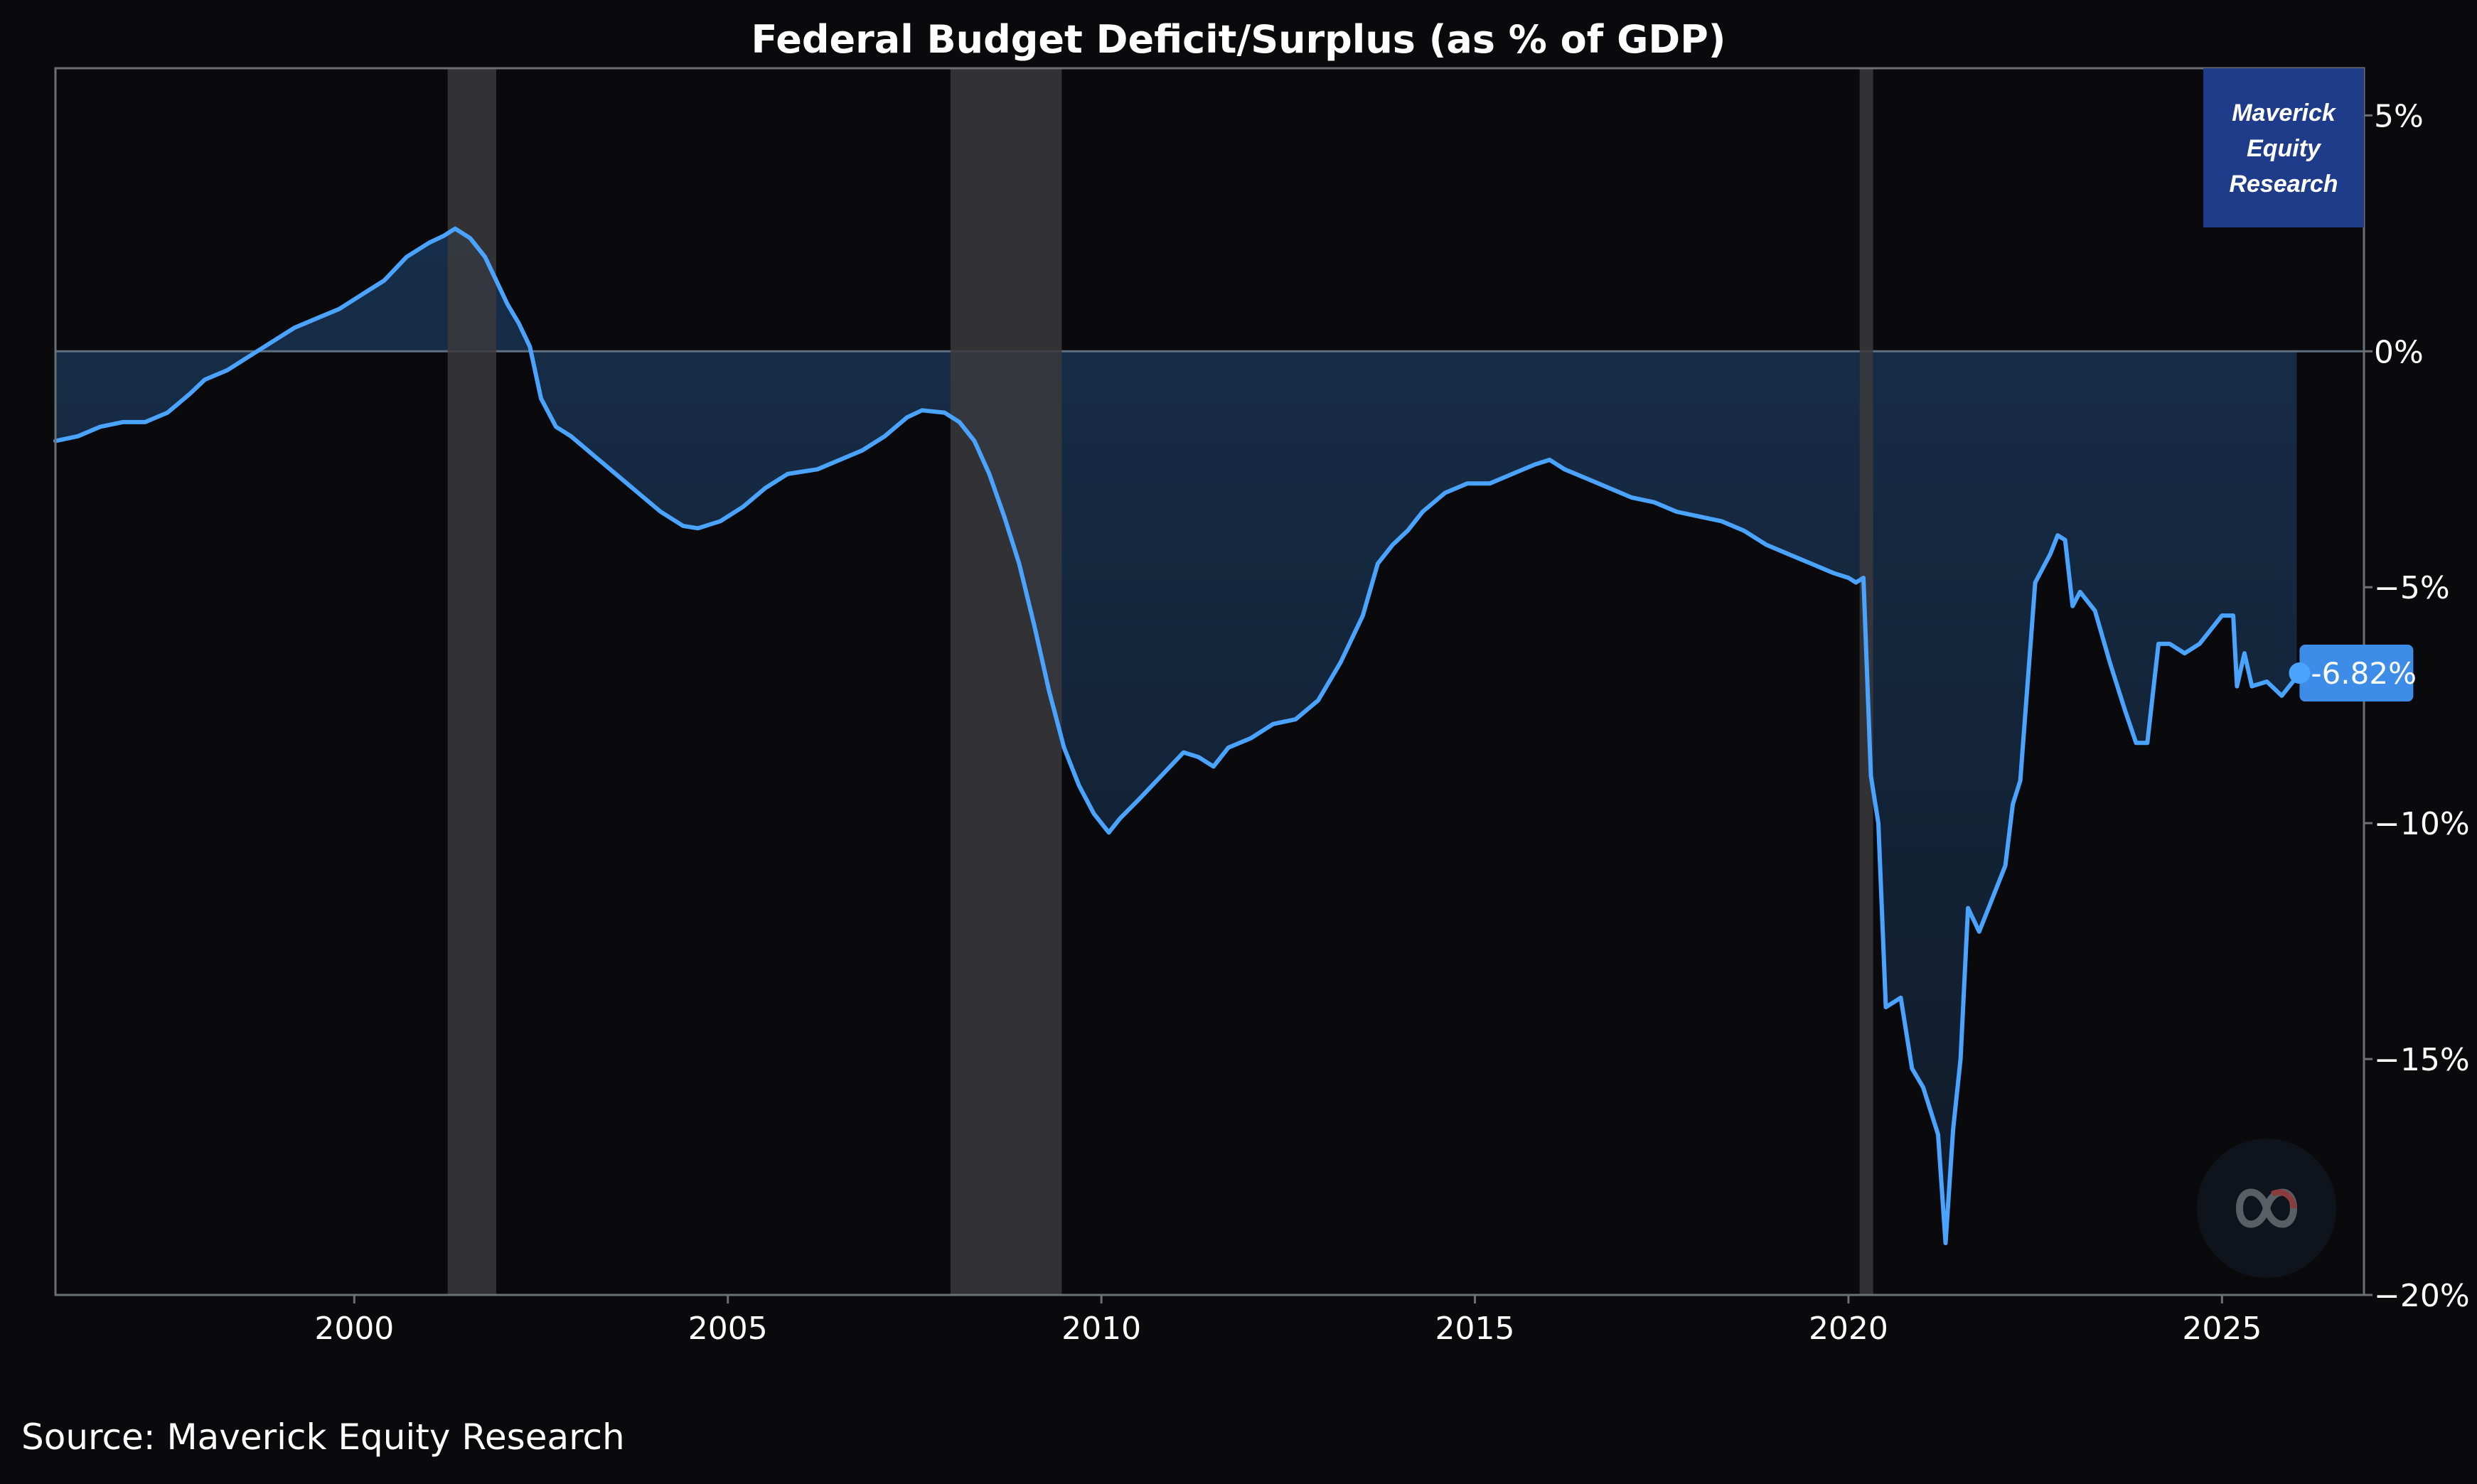  What do you see at coordinates (2300, 673) in the screenshot?
I see `last-value-point` at bounding box center [2300, 673].